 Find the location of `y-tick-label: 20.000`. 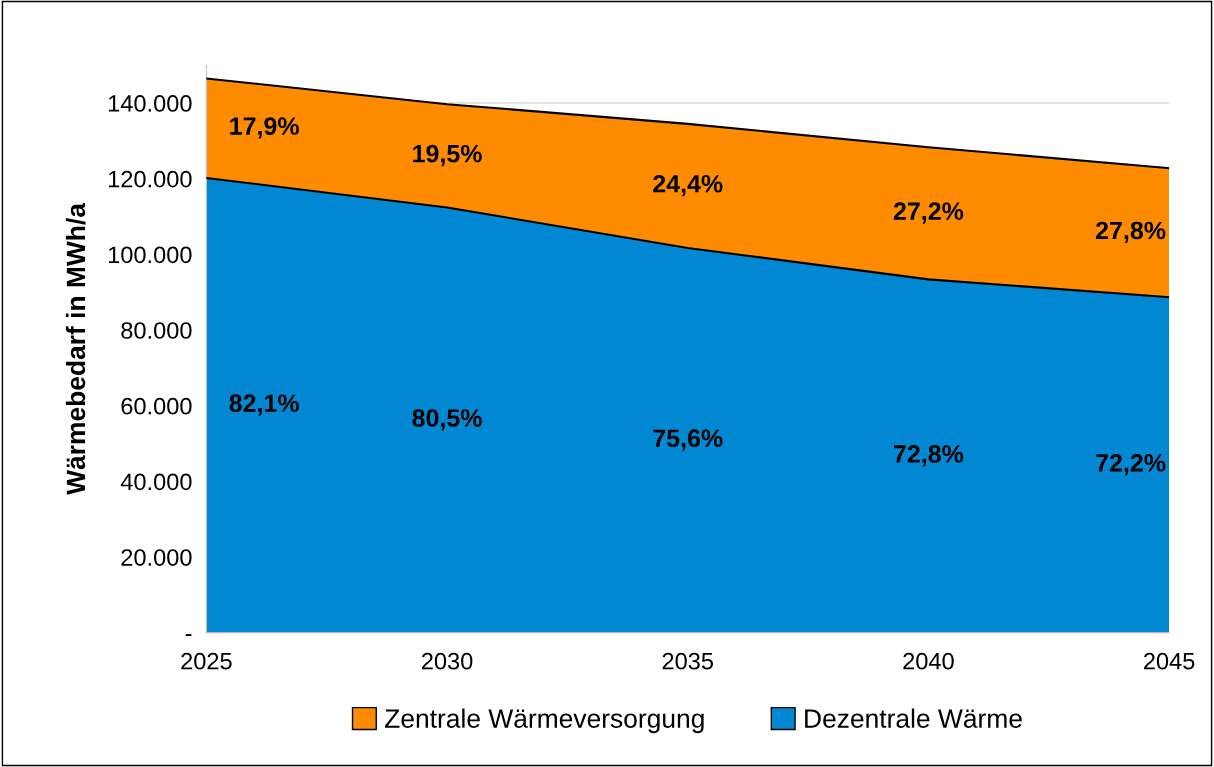

y-tick-label: 20.000 is located at coordinates (156, 557).